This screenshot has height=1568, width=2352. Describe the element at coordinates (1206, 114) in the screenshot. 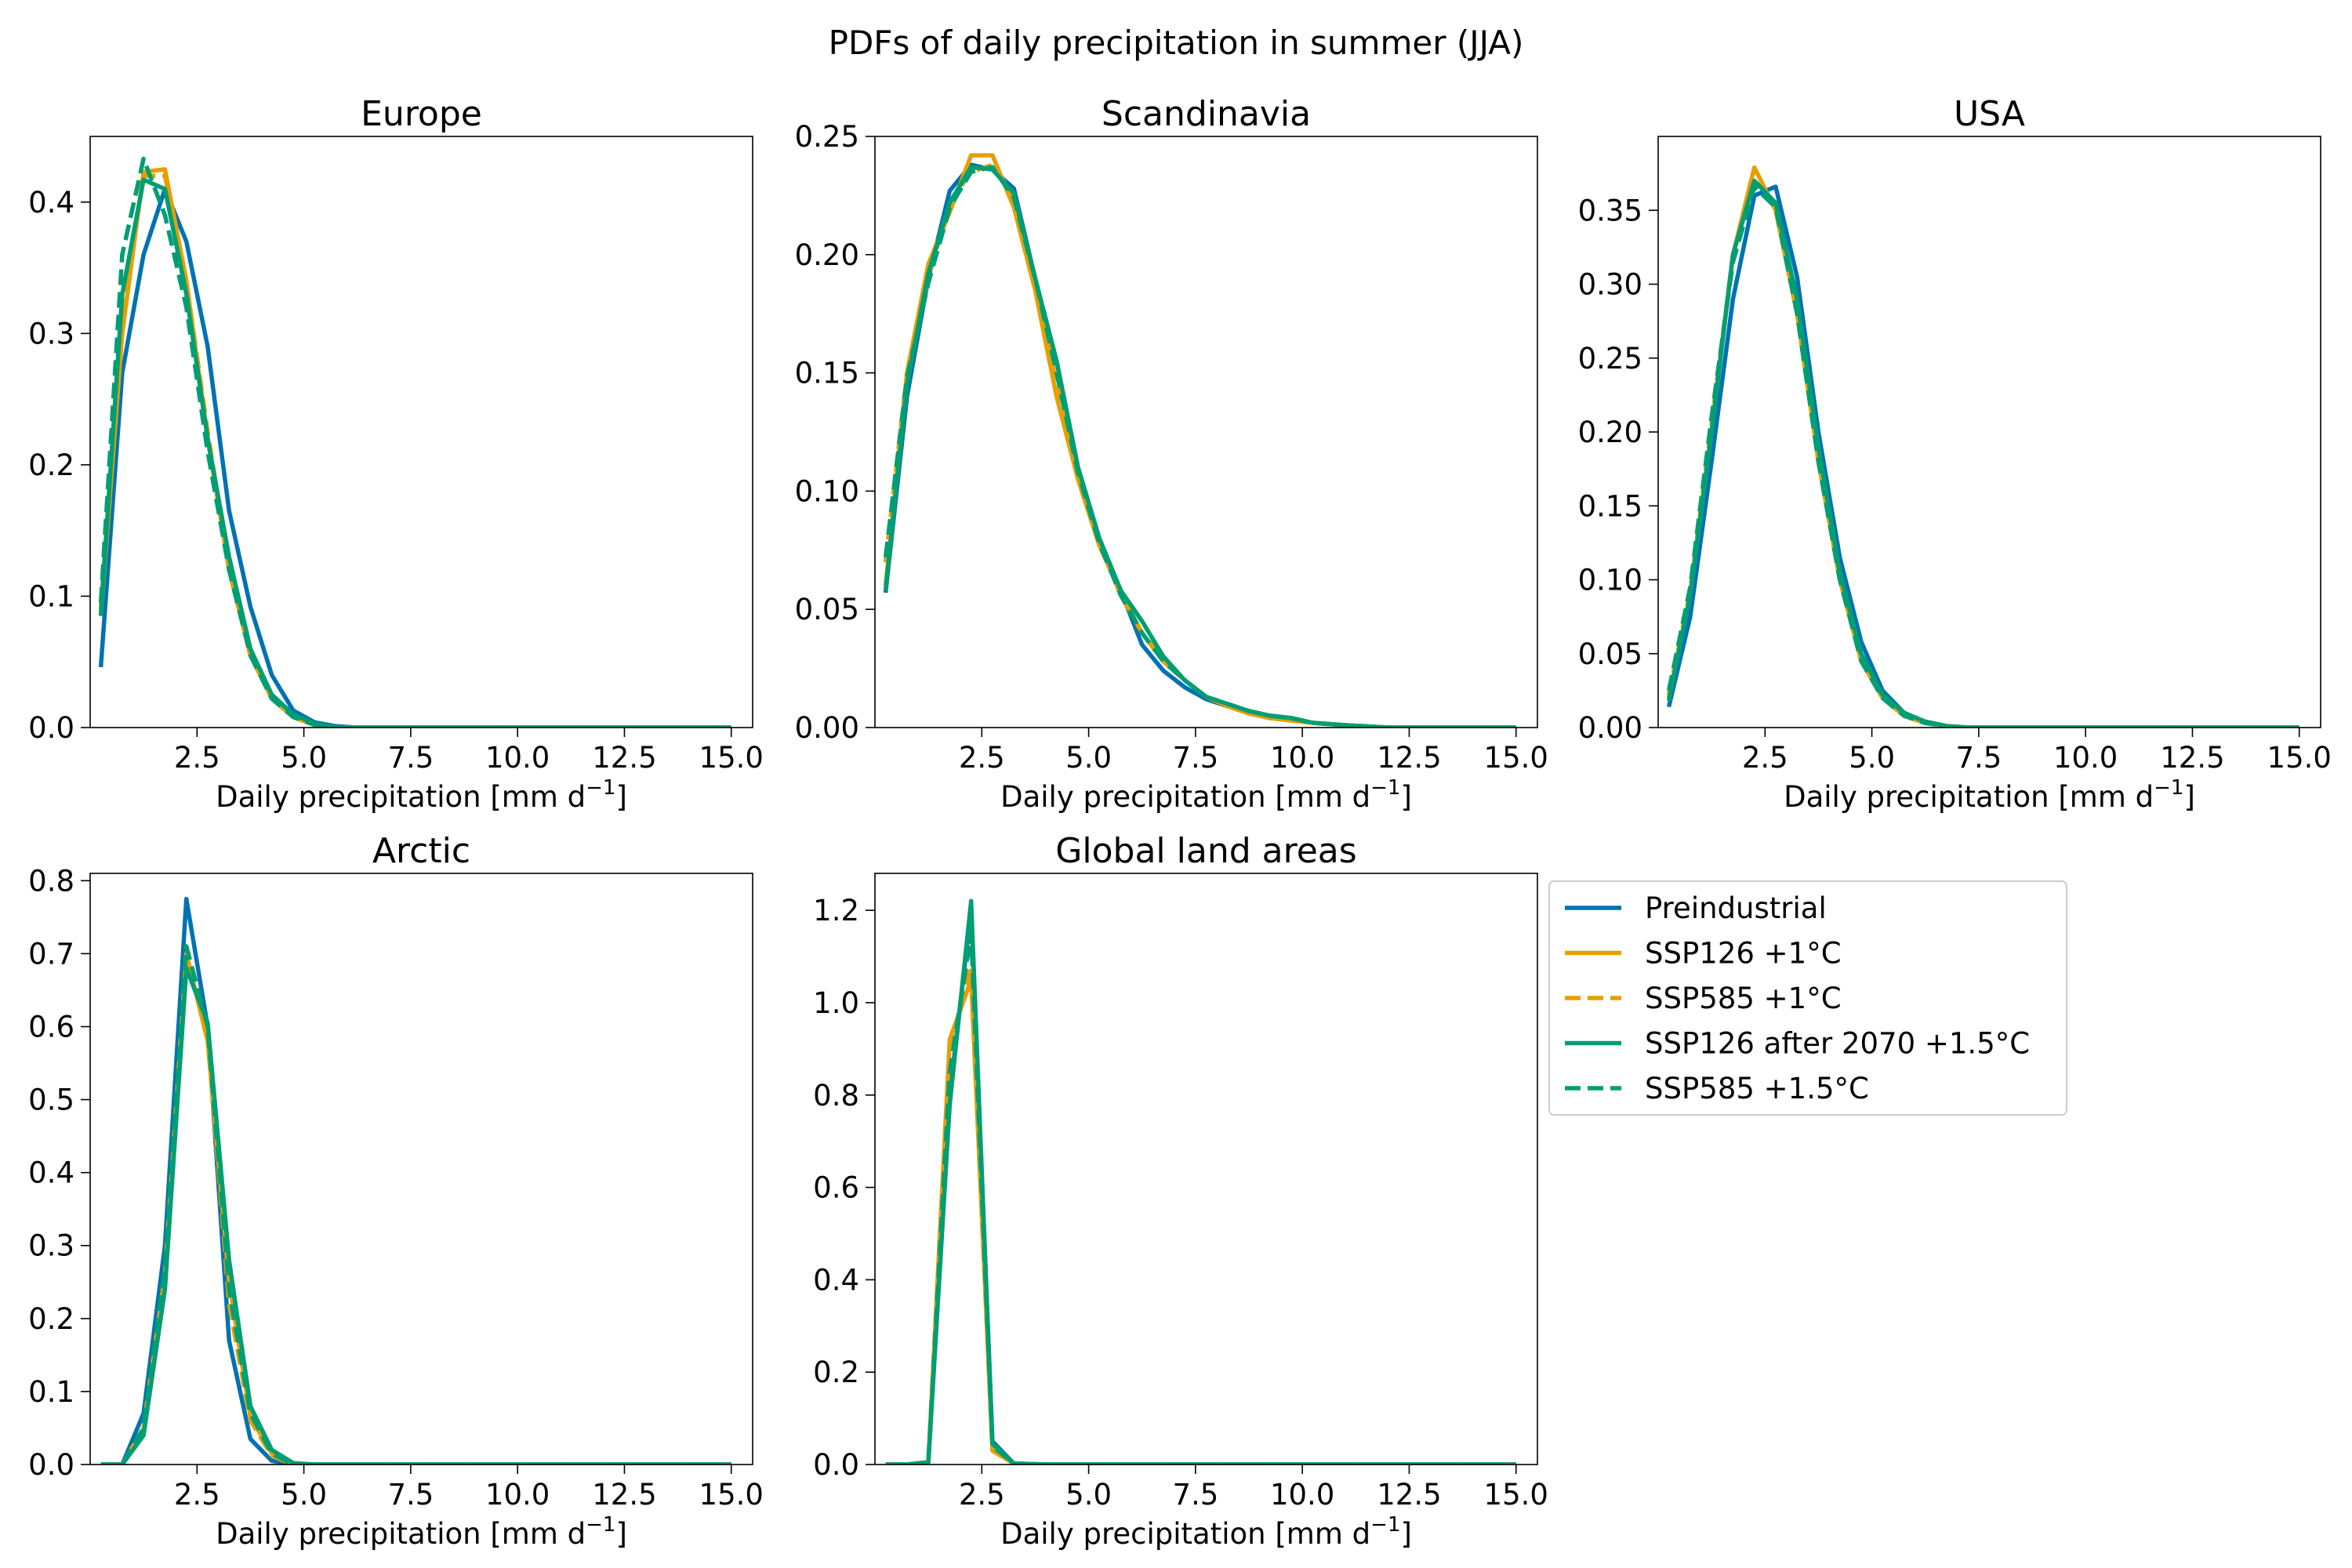

I see `panel-title: Scandinavia` at that location.